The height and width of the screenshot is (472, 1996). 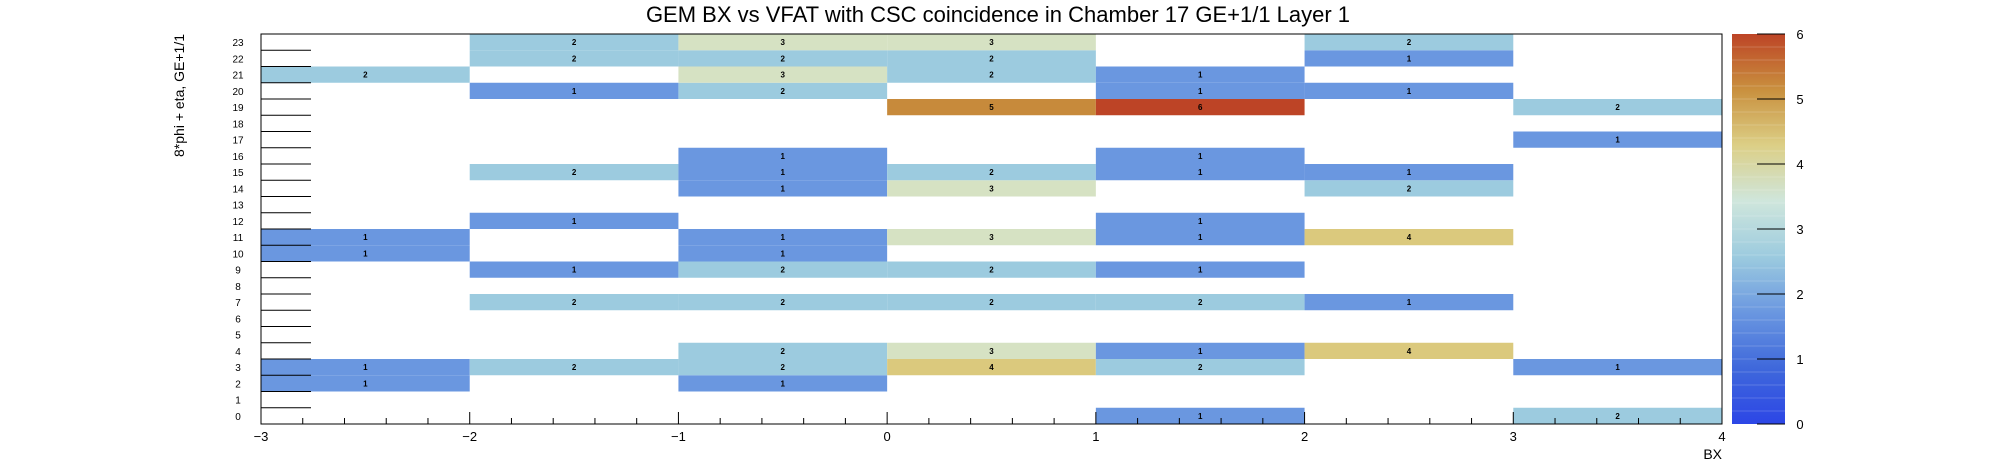 What do you see at coordinates (238, 43) in the screenshot?
I see `y-tick-label: 23` at bounding box center [238, 43].